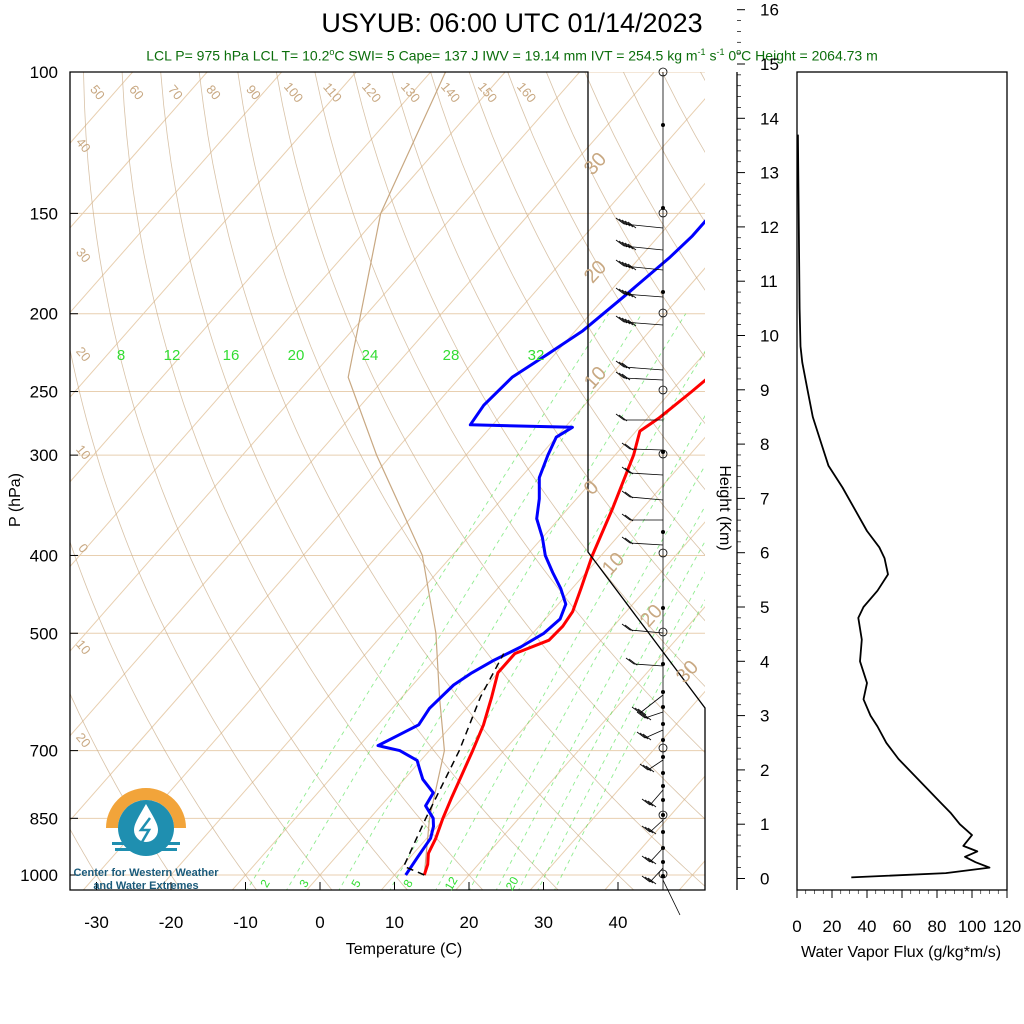 Image resolution: width=1024 pixels, height=1024 pixels. Describe the element at coordinates (764, 444) in the screenshot. I see `height-tick-label: 8` at that location.